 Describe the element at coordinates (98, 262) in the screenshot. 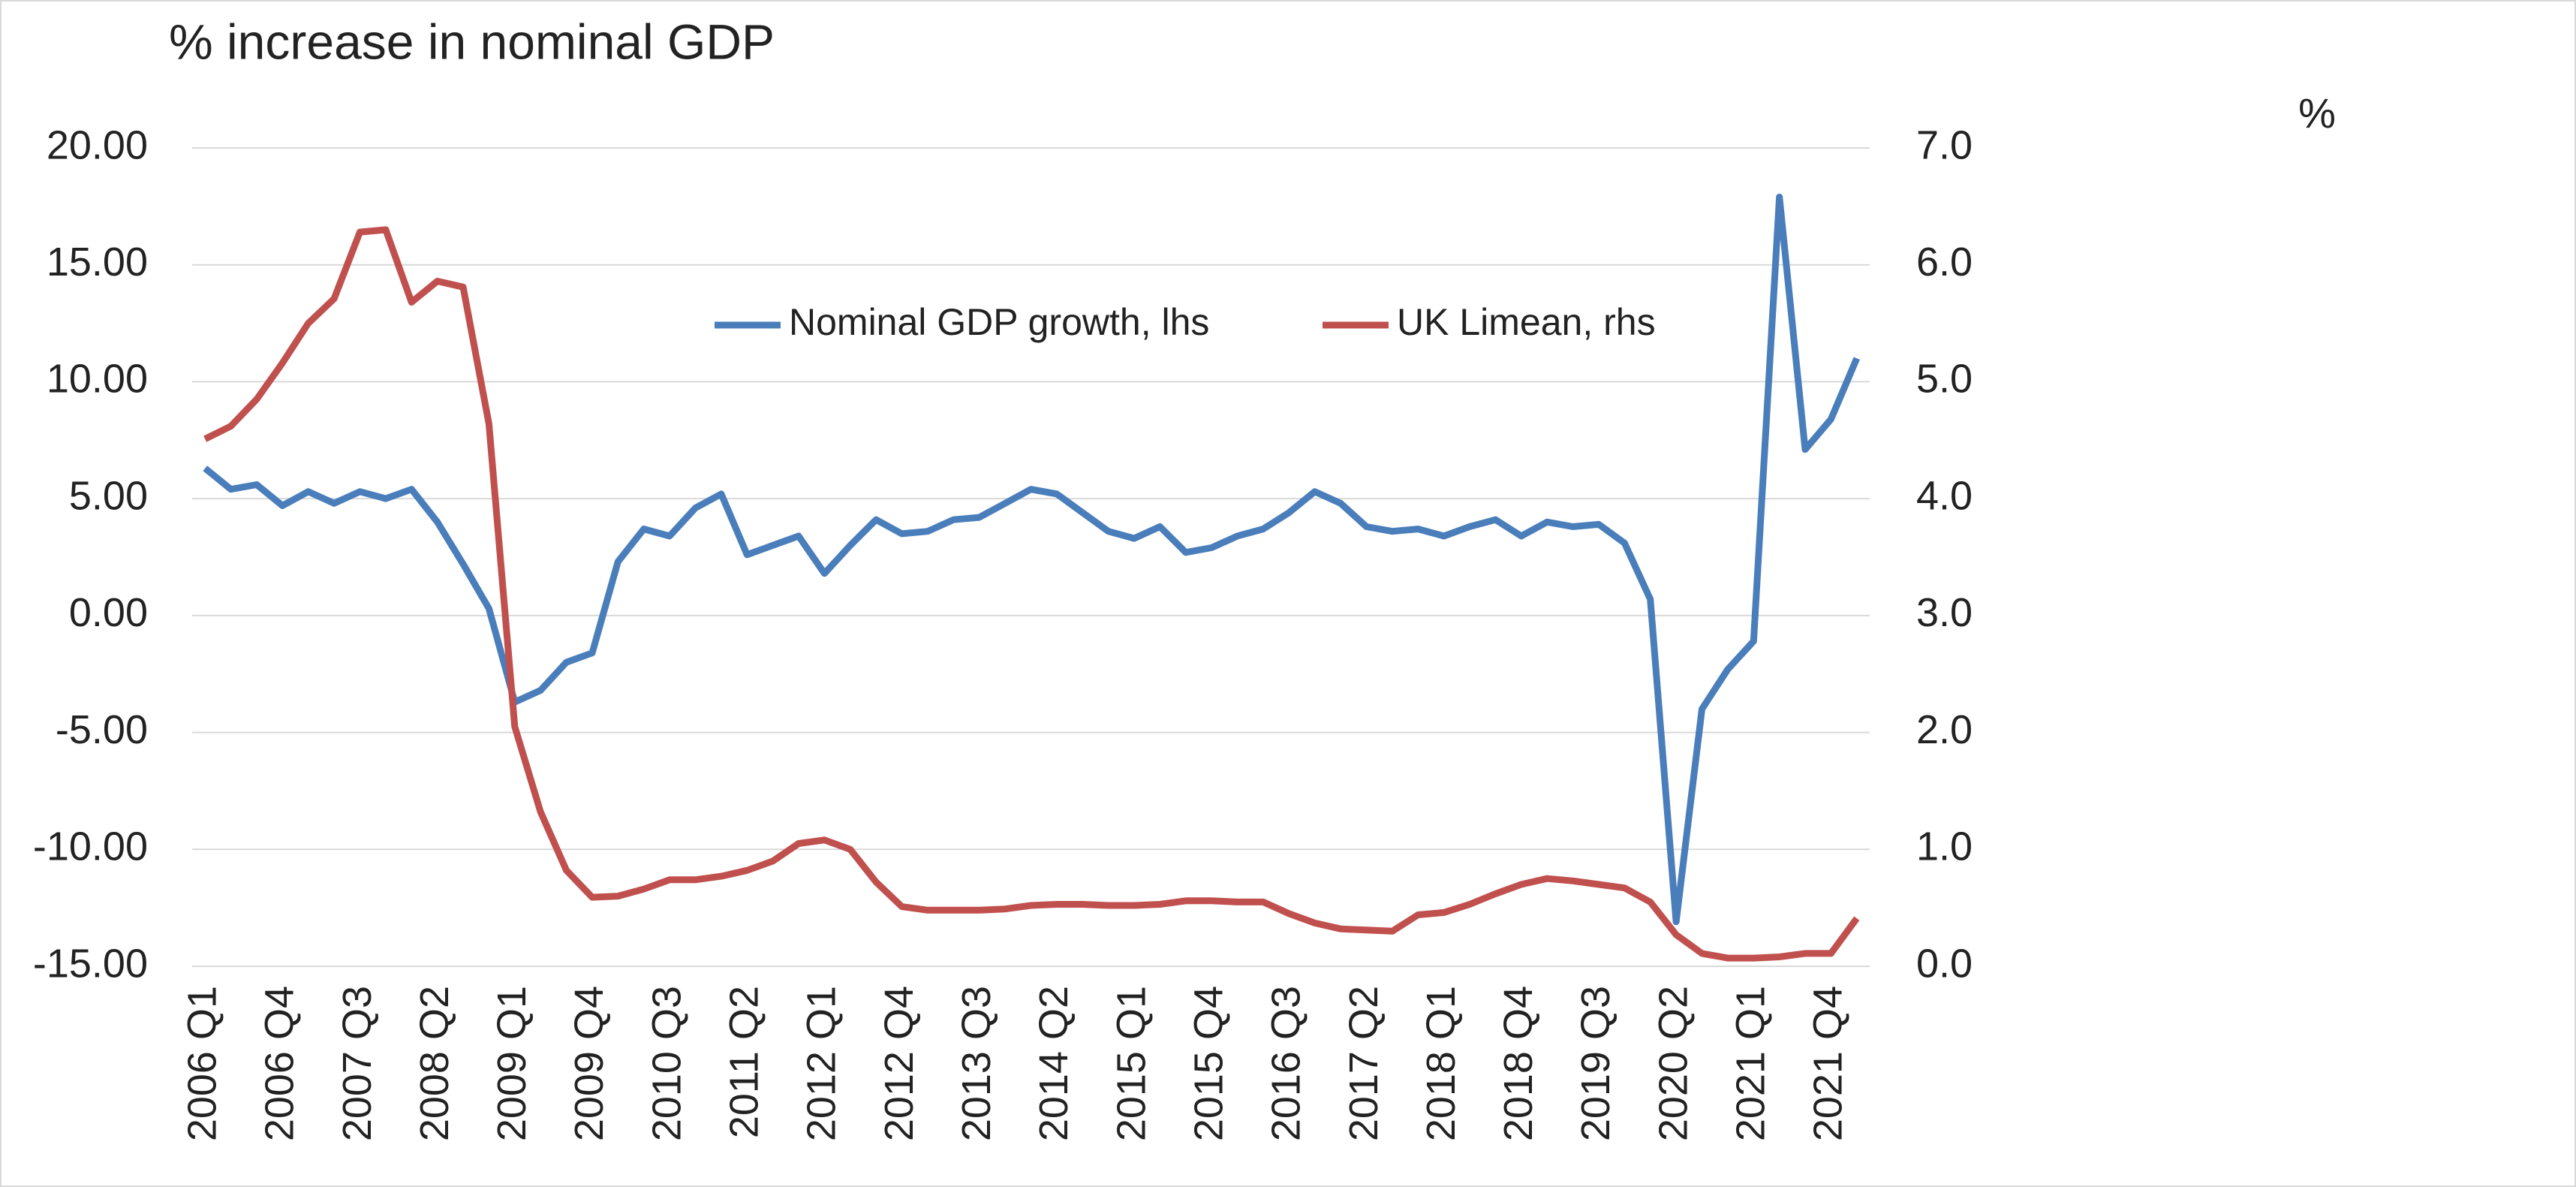

I see `y-tick-label: 15.00` at that location.